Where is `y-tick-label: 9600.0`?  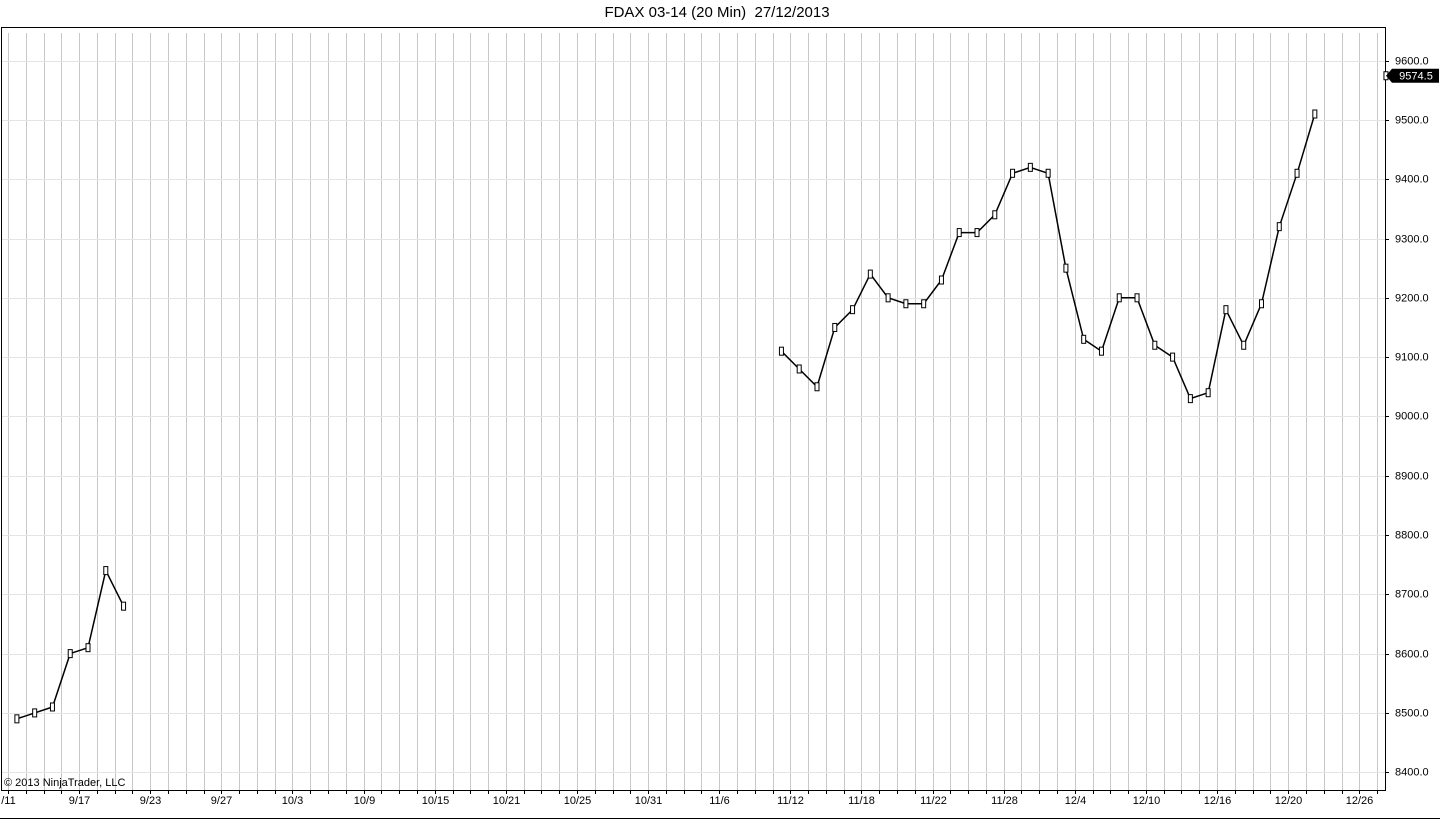
y-tick-label: 9600.0 is located at coordinates (1412, 61).